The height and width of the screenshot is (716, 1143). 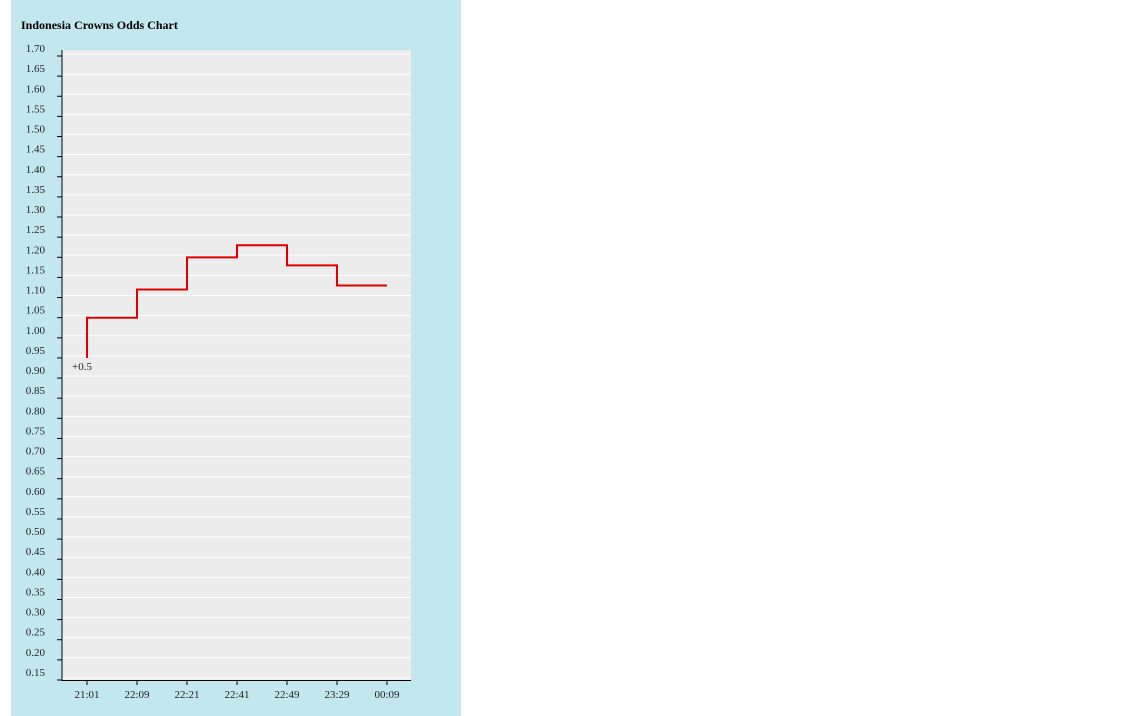 I want to click on y-tick-label: 1.60, so click(x=36, y=89).